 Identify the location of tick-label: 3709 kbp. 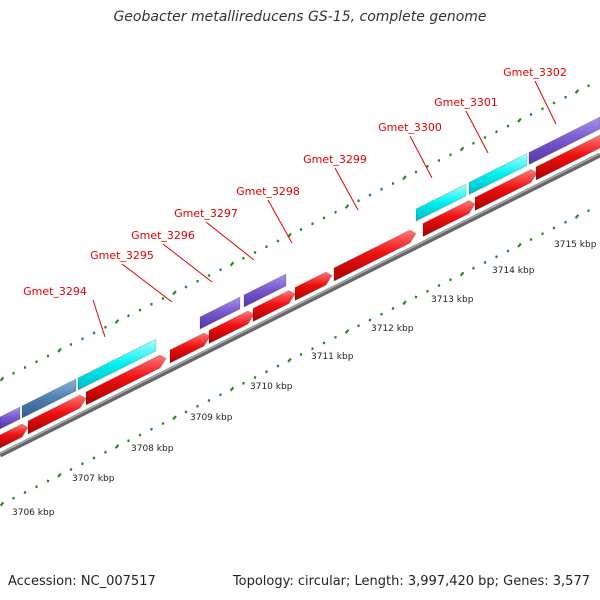
(211, 418).